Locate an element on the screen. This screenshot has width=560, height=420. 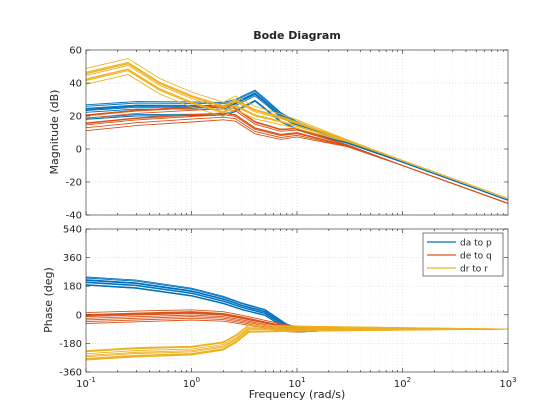
chart-title: Bode Diagram is located at coordinates (297, 35).